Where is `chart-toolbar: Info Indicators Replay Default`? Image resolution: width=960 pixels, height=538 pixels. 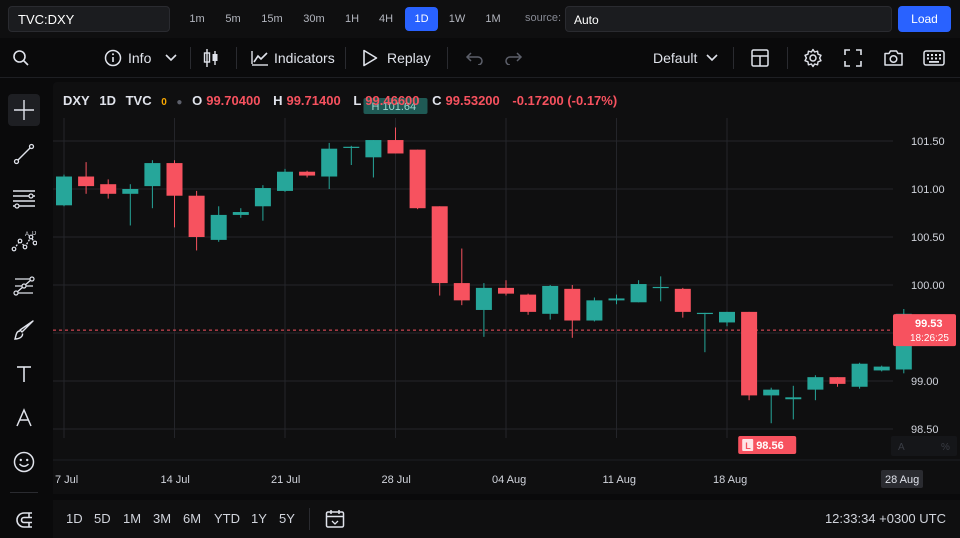
chart-toolbar: Info Indicators Replay Default is located at coordinates (480, 58).